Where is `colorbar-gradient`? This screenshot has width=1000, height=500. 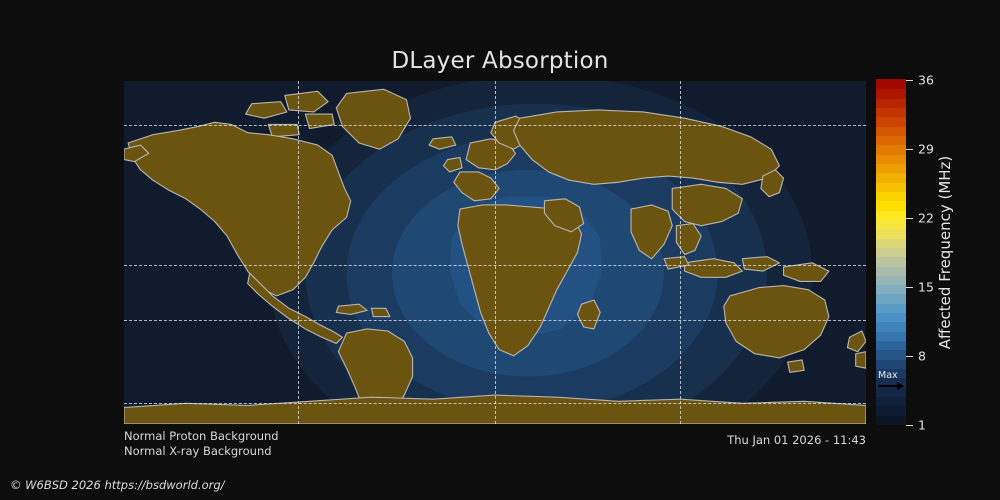
colorbar-gradient is located at coordinates (891, 252).